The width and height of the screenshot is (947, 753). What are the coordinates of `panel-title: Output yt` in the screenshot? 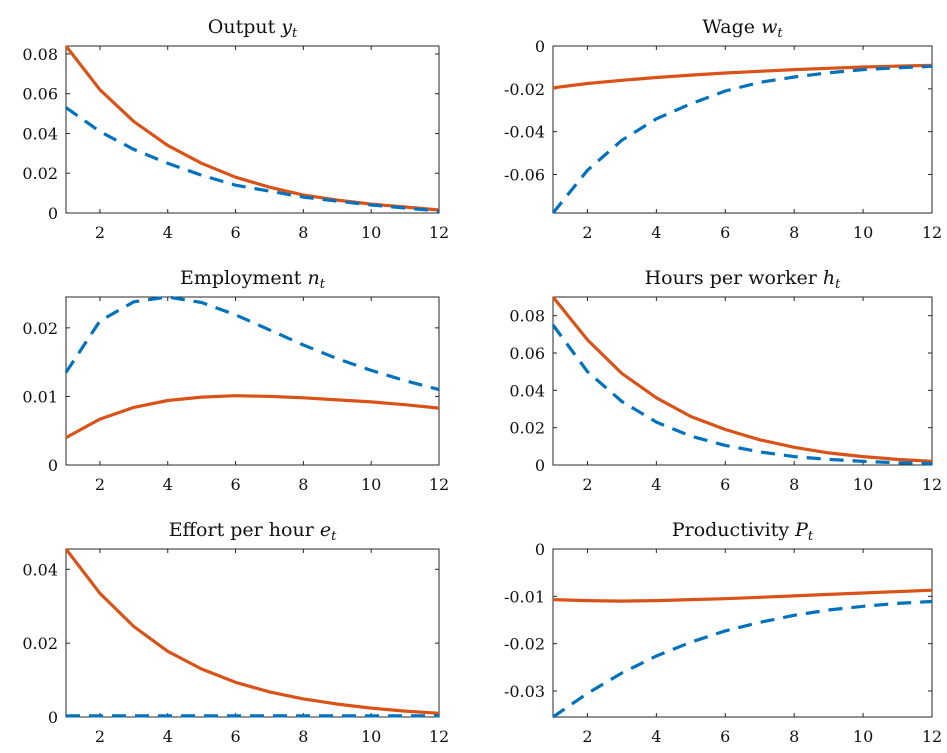 It's located at (253, 28).